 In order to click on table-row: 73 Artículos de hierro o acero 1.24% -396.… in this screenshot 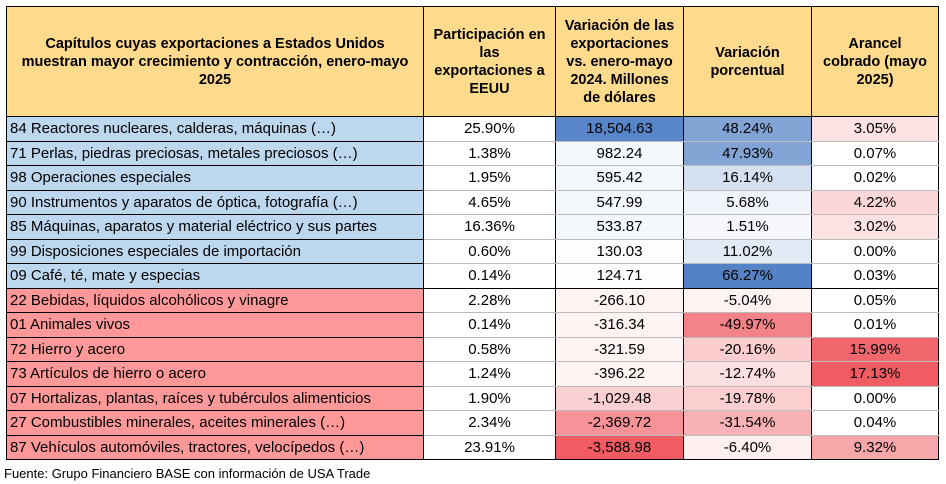, I will do `click(472, 374)`.